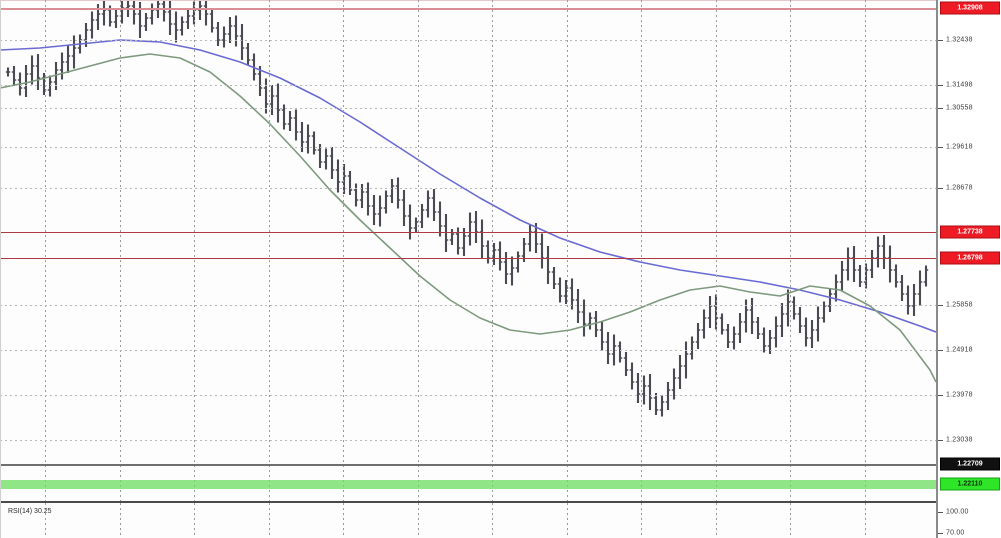 This screenshot has height=538, width=1001. What do you see at coordinates (959, 305) in the screenshot?
I see `price-axis-label: 1.25858` at bounding box center [959, 305].